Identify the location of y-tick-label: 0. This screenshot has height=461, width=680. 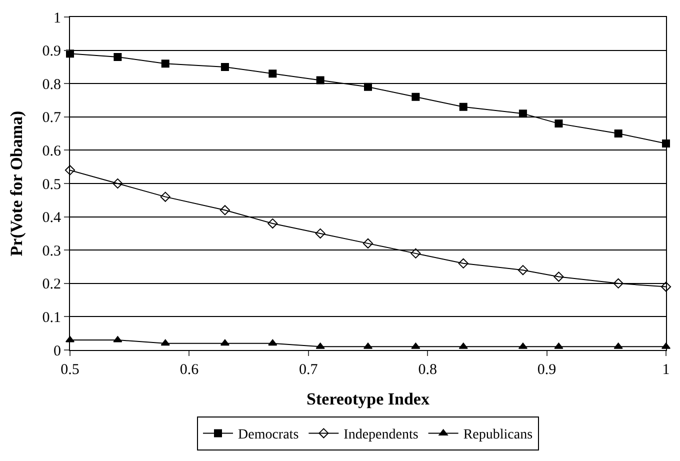
(57, 351).